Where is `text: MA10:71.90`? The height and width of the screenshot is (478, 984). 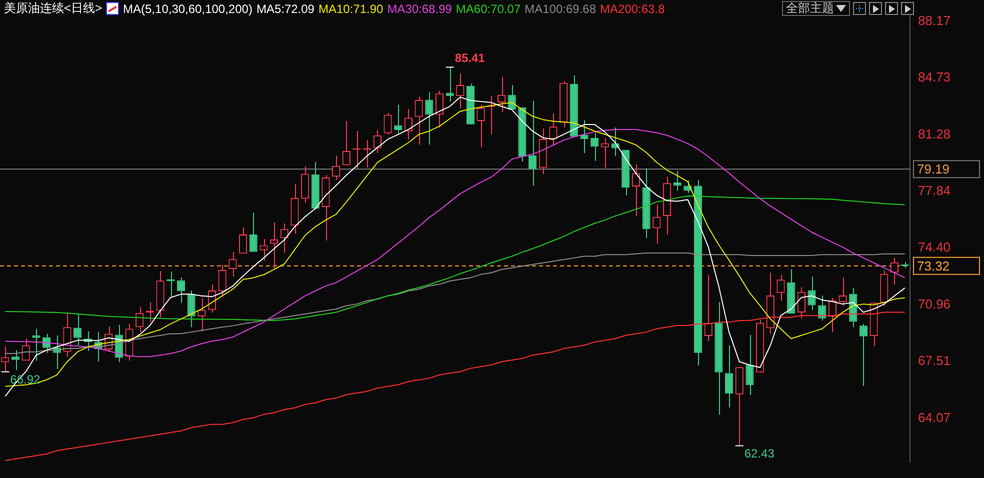 text: MA10:71.90 is located at coordinates (351, 9).